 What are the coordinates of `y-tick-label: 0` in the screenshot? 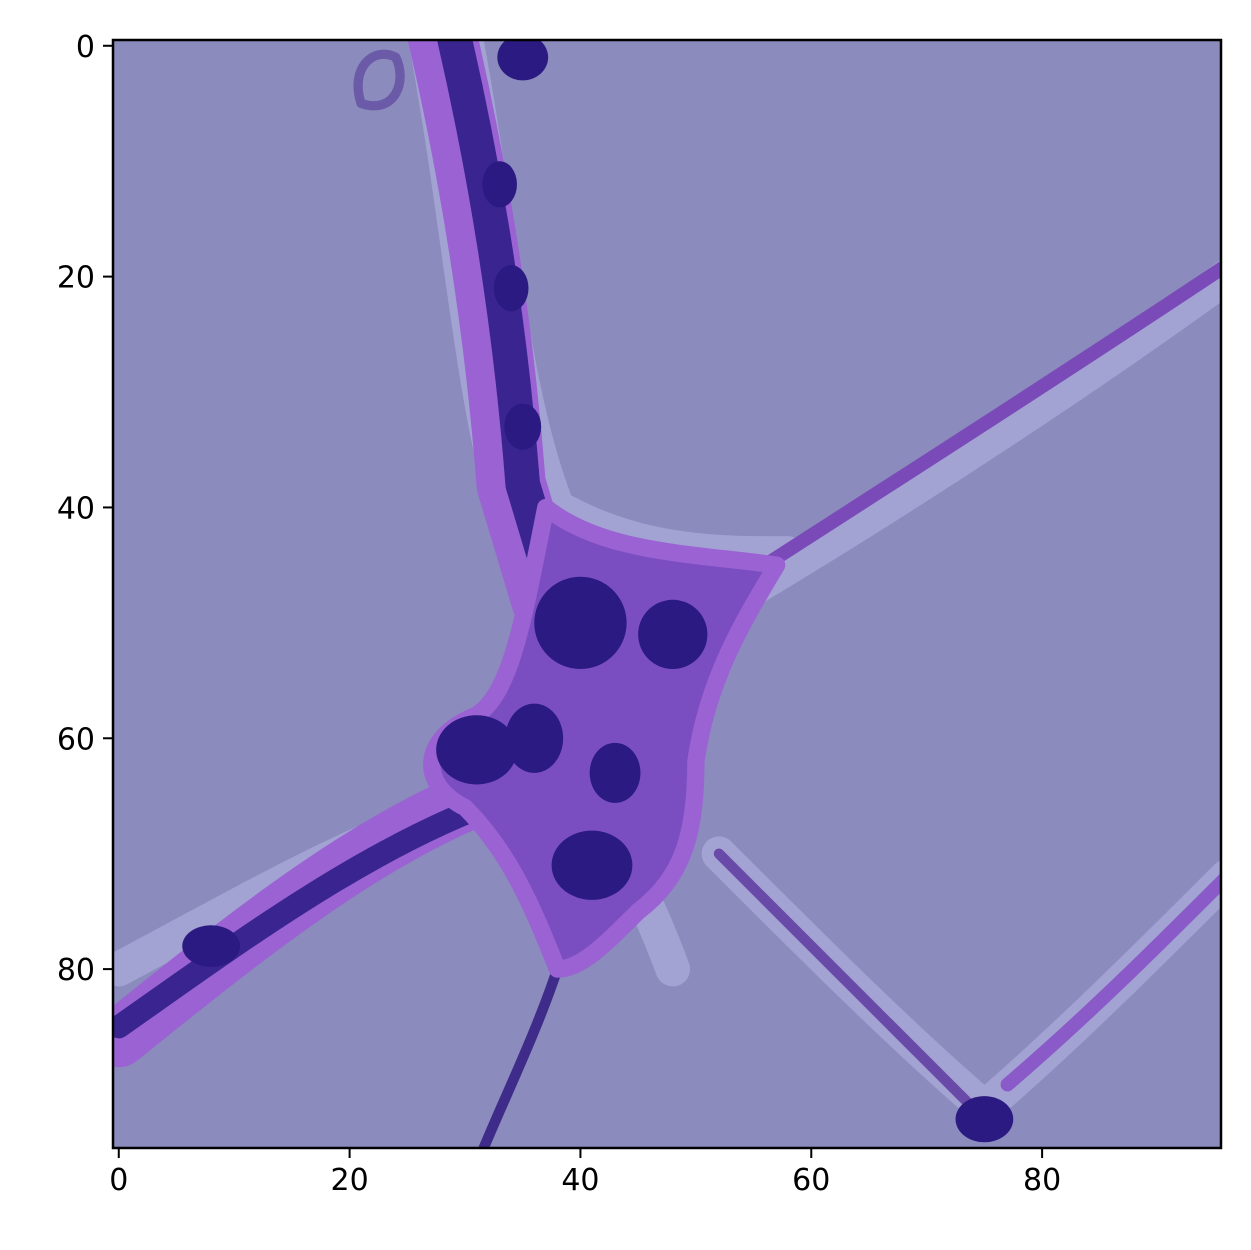 It's located at (85, 47).